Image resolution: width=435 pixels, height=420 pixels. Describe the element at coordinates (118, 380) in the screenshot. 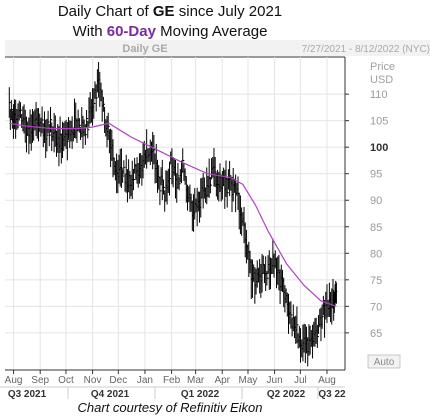

I see `x-tick-label: Dec` at that location.